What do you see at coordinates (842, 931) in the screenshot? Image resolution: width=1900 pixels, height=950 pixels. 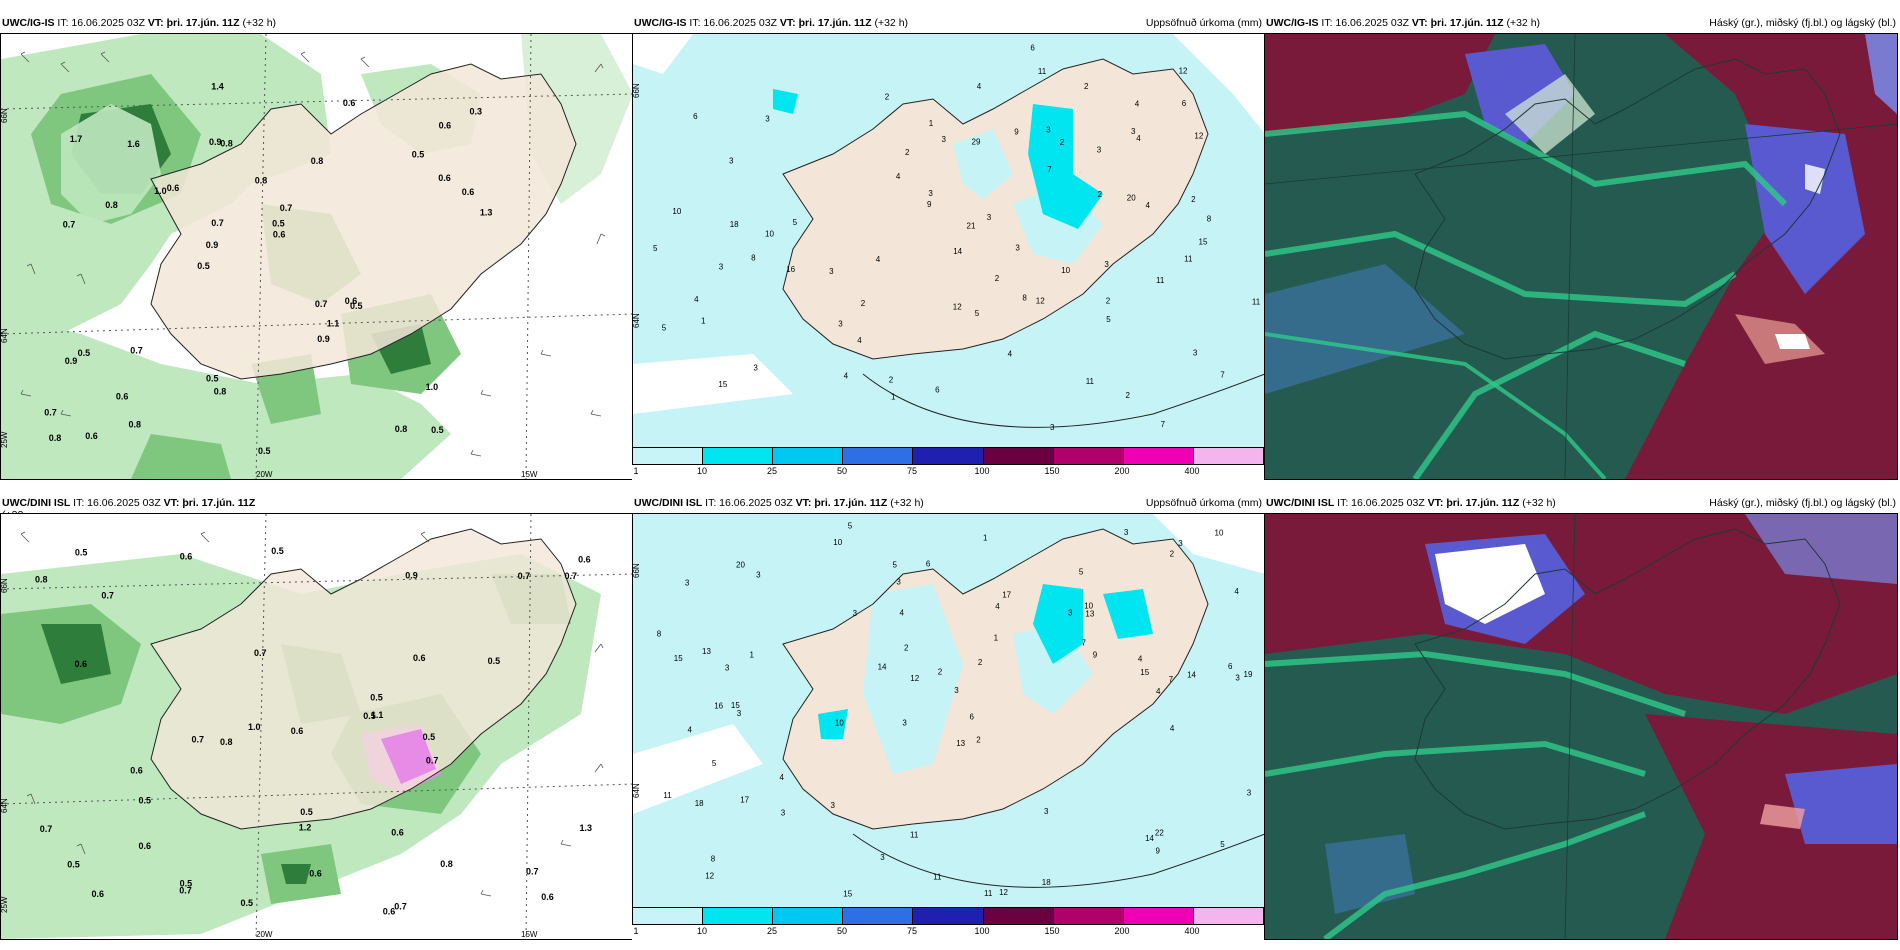 I see `colorbar-tick-label: 50` at bounding box center [842, 931].